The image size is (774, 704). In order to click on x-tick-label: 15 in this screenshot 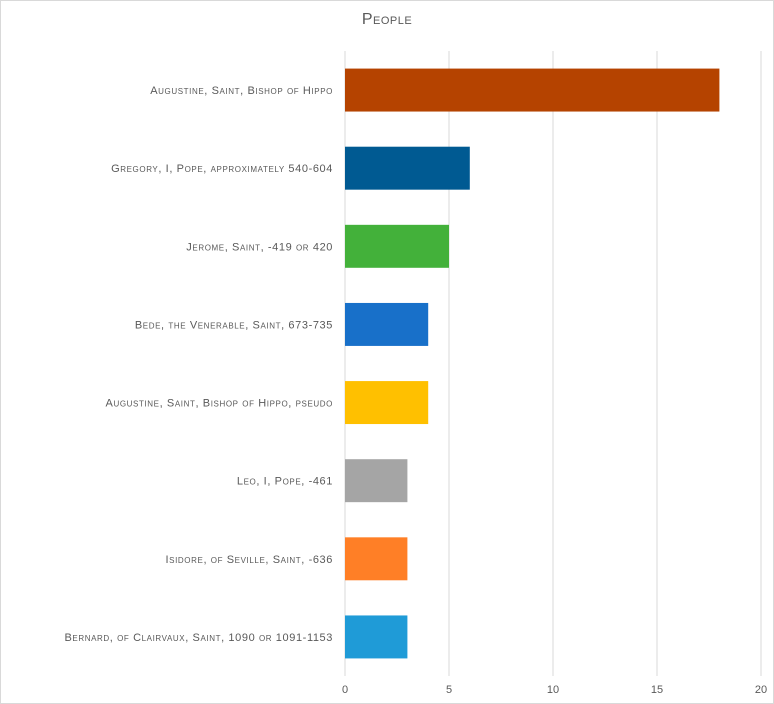, I will do `click(657, 690)`.